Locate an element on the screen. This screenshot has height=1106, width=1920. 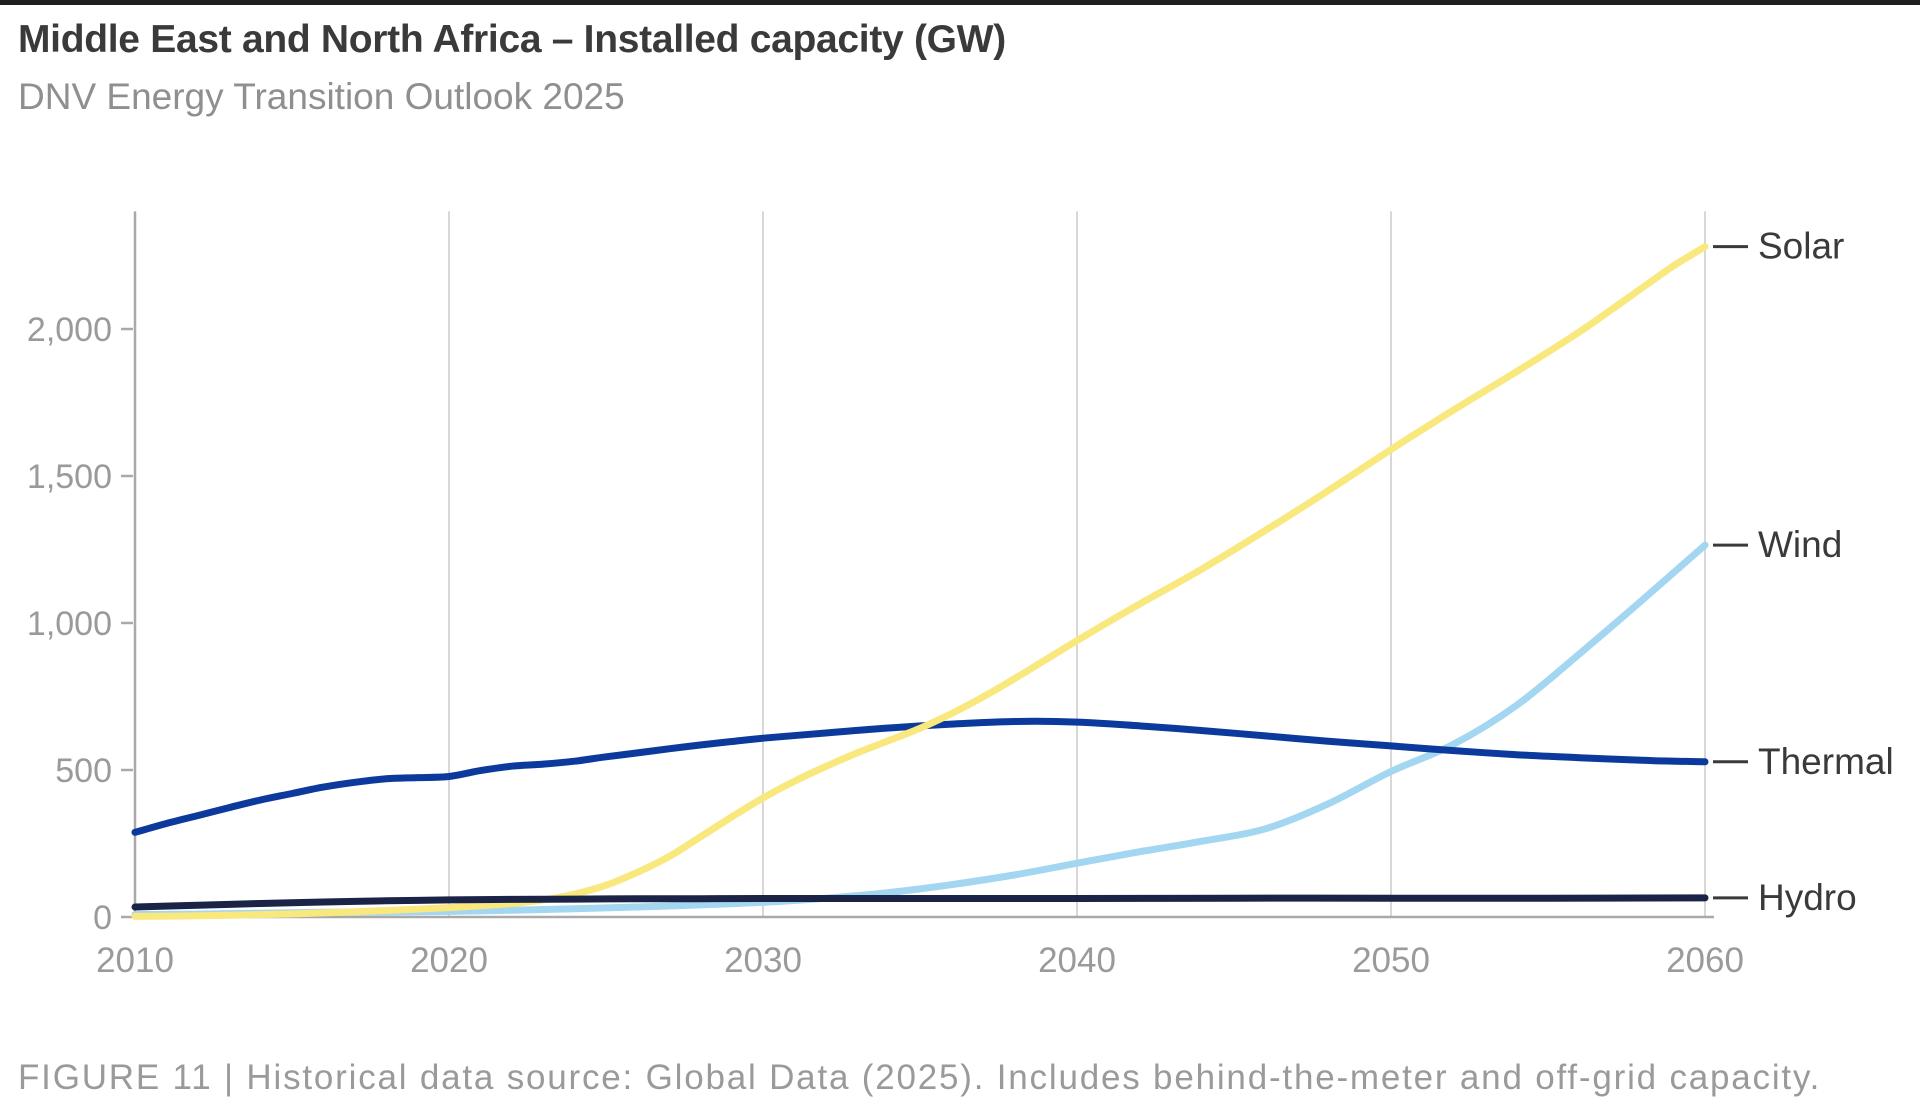
x-tick-label-2050: 2050 is located at coordinates (1391, 960).